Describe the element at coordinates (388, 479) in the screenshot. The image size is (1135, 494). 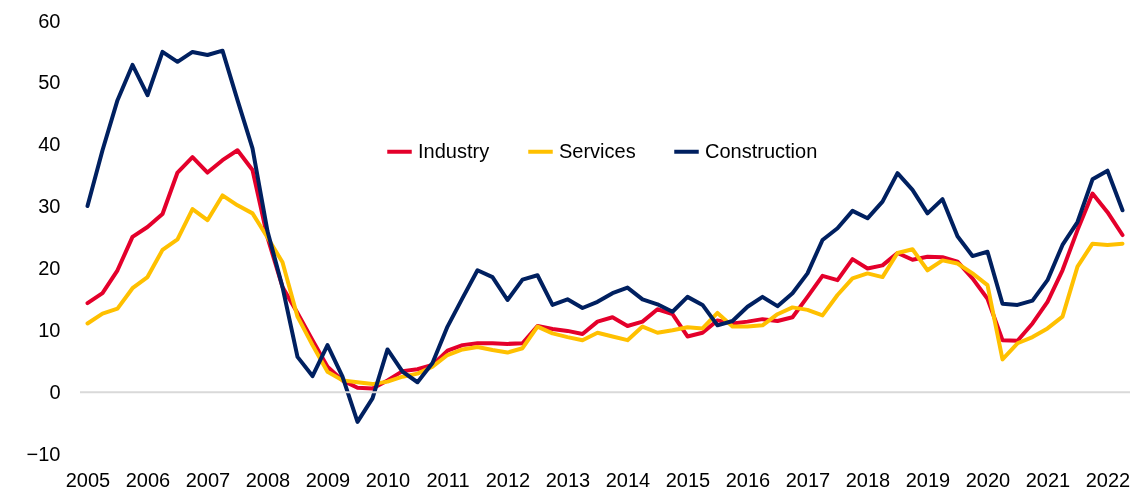
I see `x-tick-label: 2010` at that location.